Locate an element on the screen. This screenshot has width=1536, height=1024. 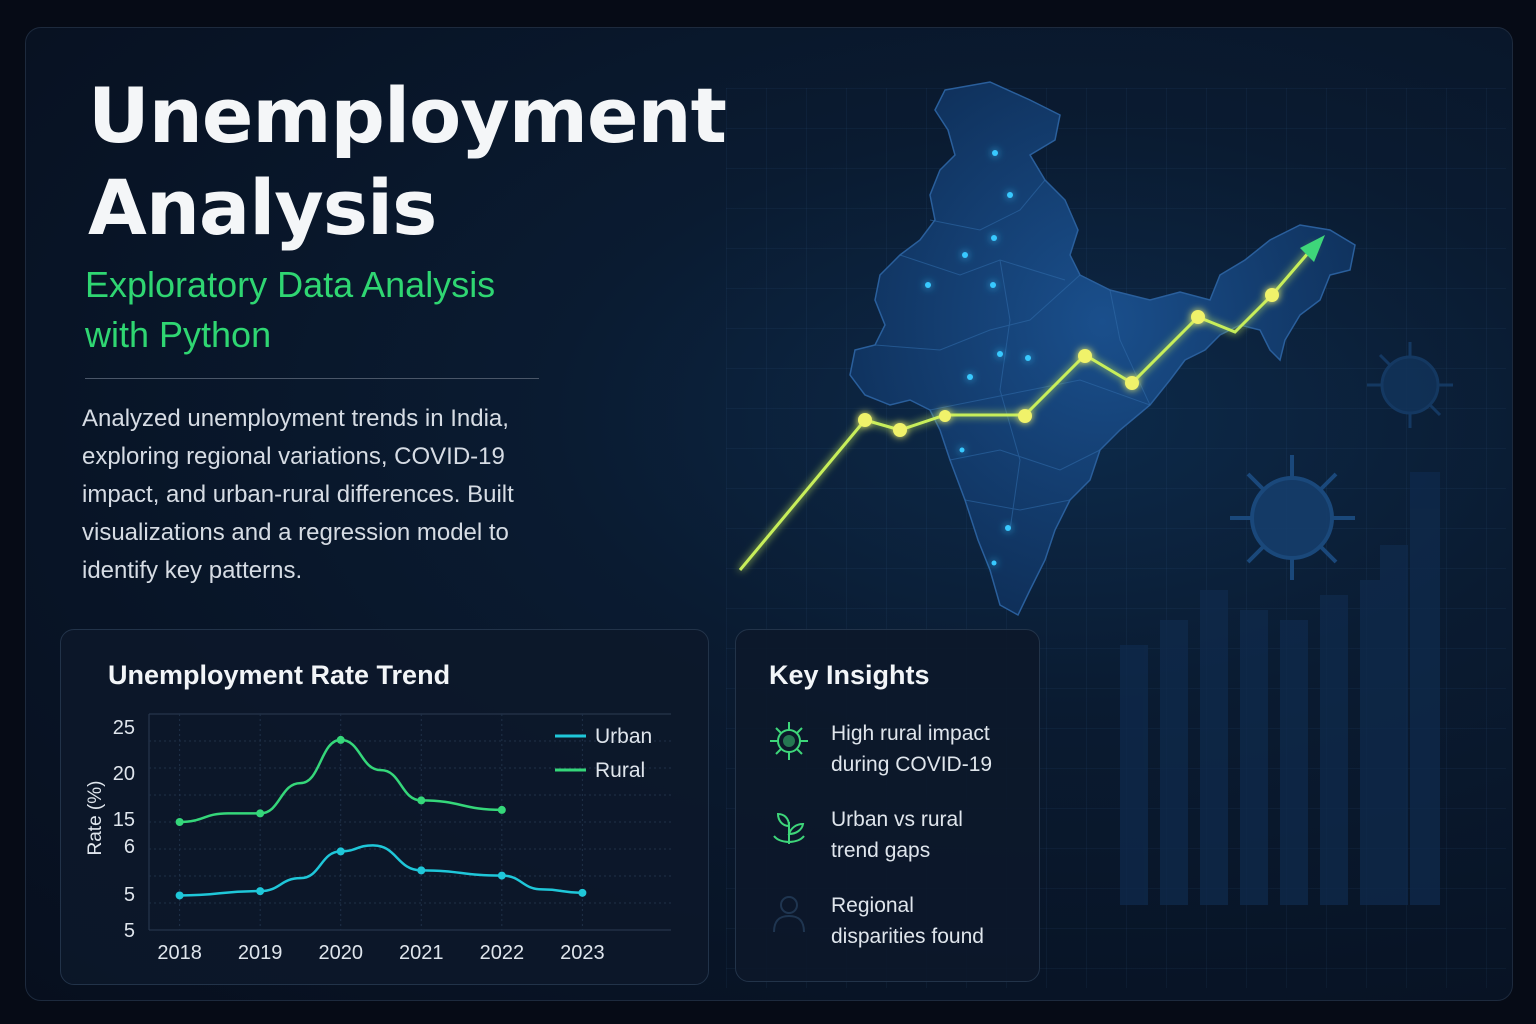
title-line-1: Unemployment is located at coordinates (407, 115).